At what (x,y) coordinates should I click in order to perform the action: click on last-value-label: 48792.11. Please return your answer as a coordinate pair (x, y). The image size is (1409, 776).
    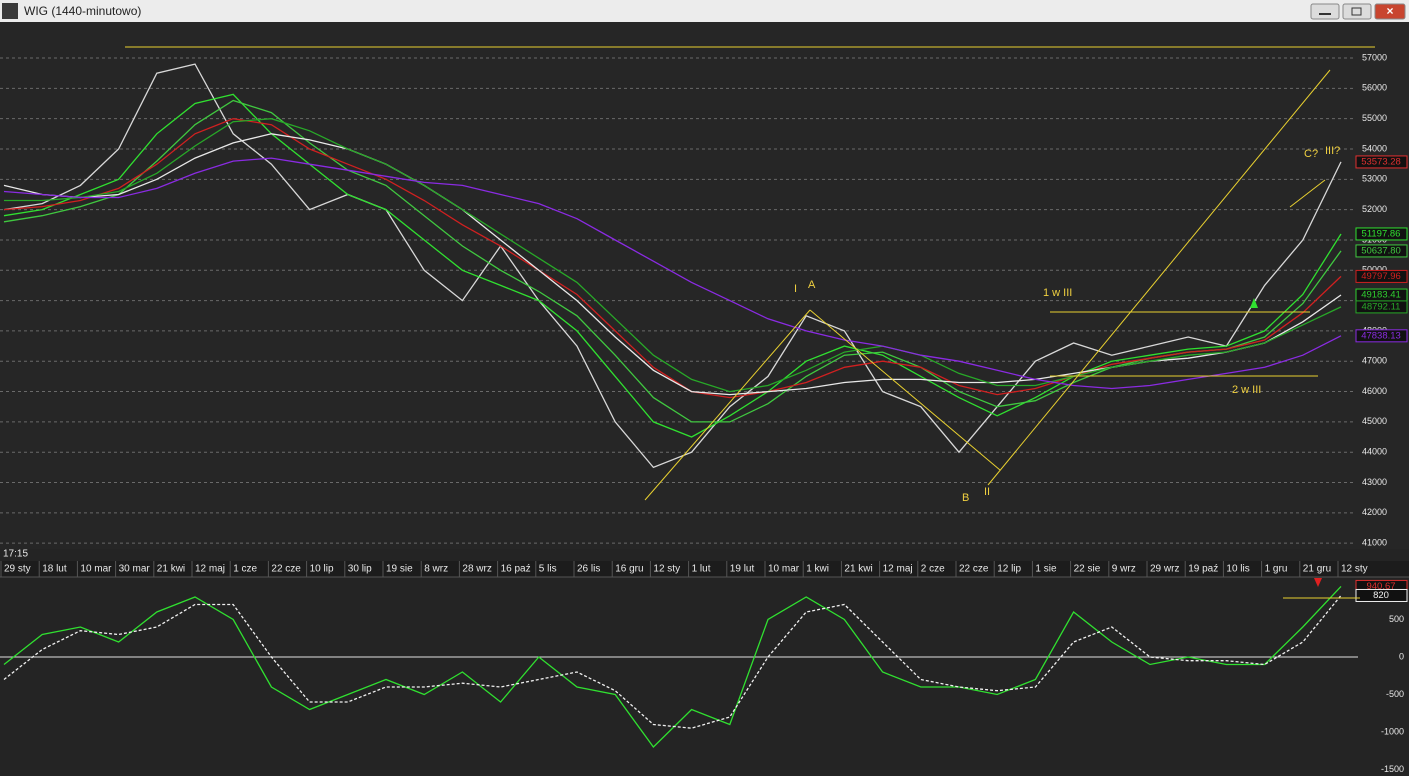
    Looking at the image, I should click on (1381, 306).